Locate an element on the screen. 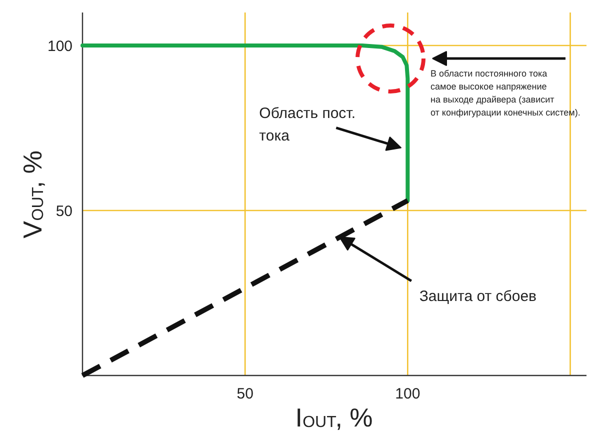 This screenshot has width=607, height=436. annotation: Защита от сбоев is located at coordinates (478, 296).